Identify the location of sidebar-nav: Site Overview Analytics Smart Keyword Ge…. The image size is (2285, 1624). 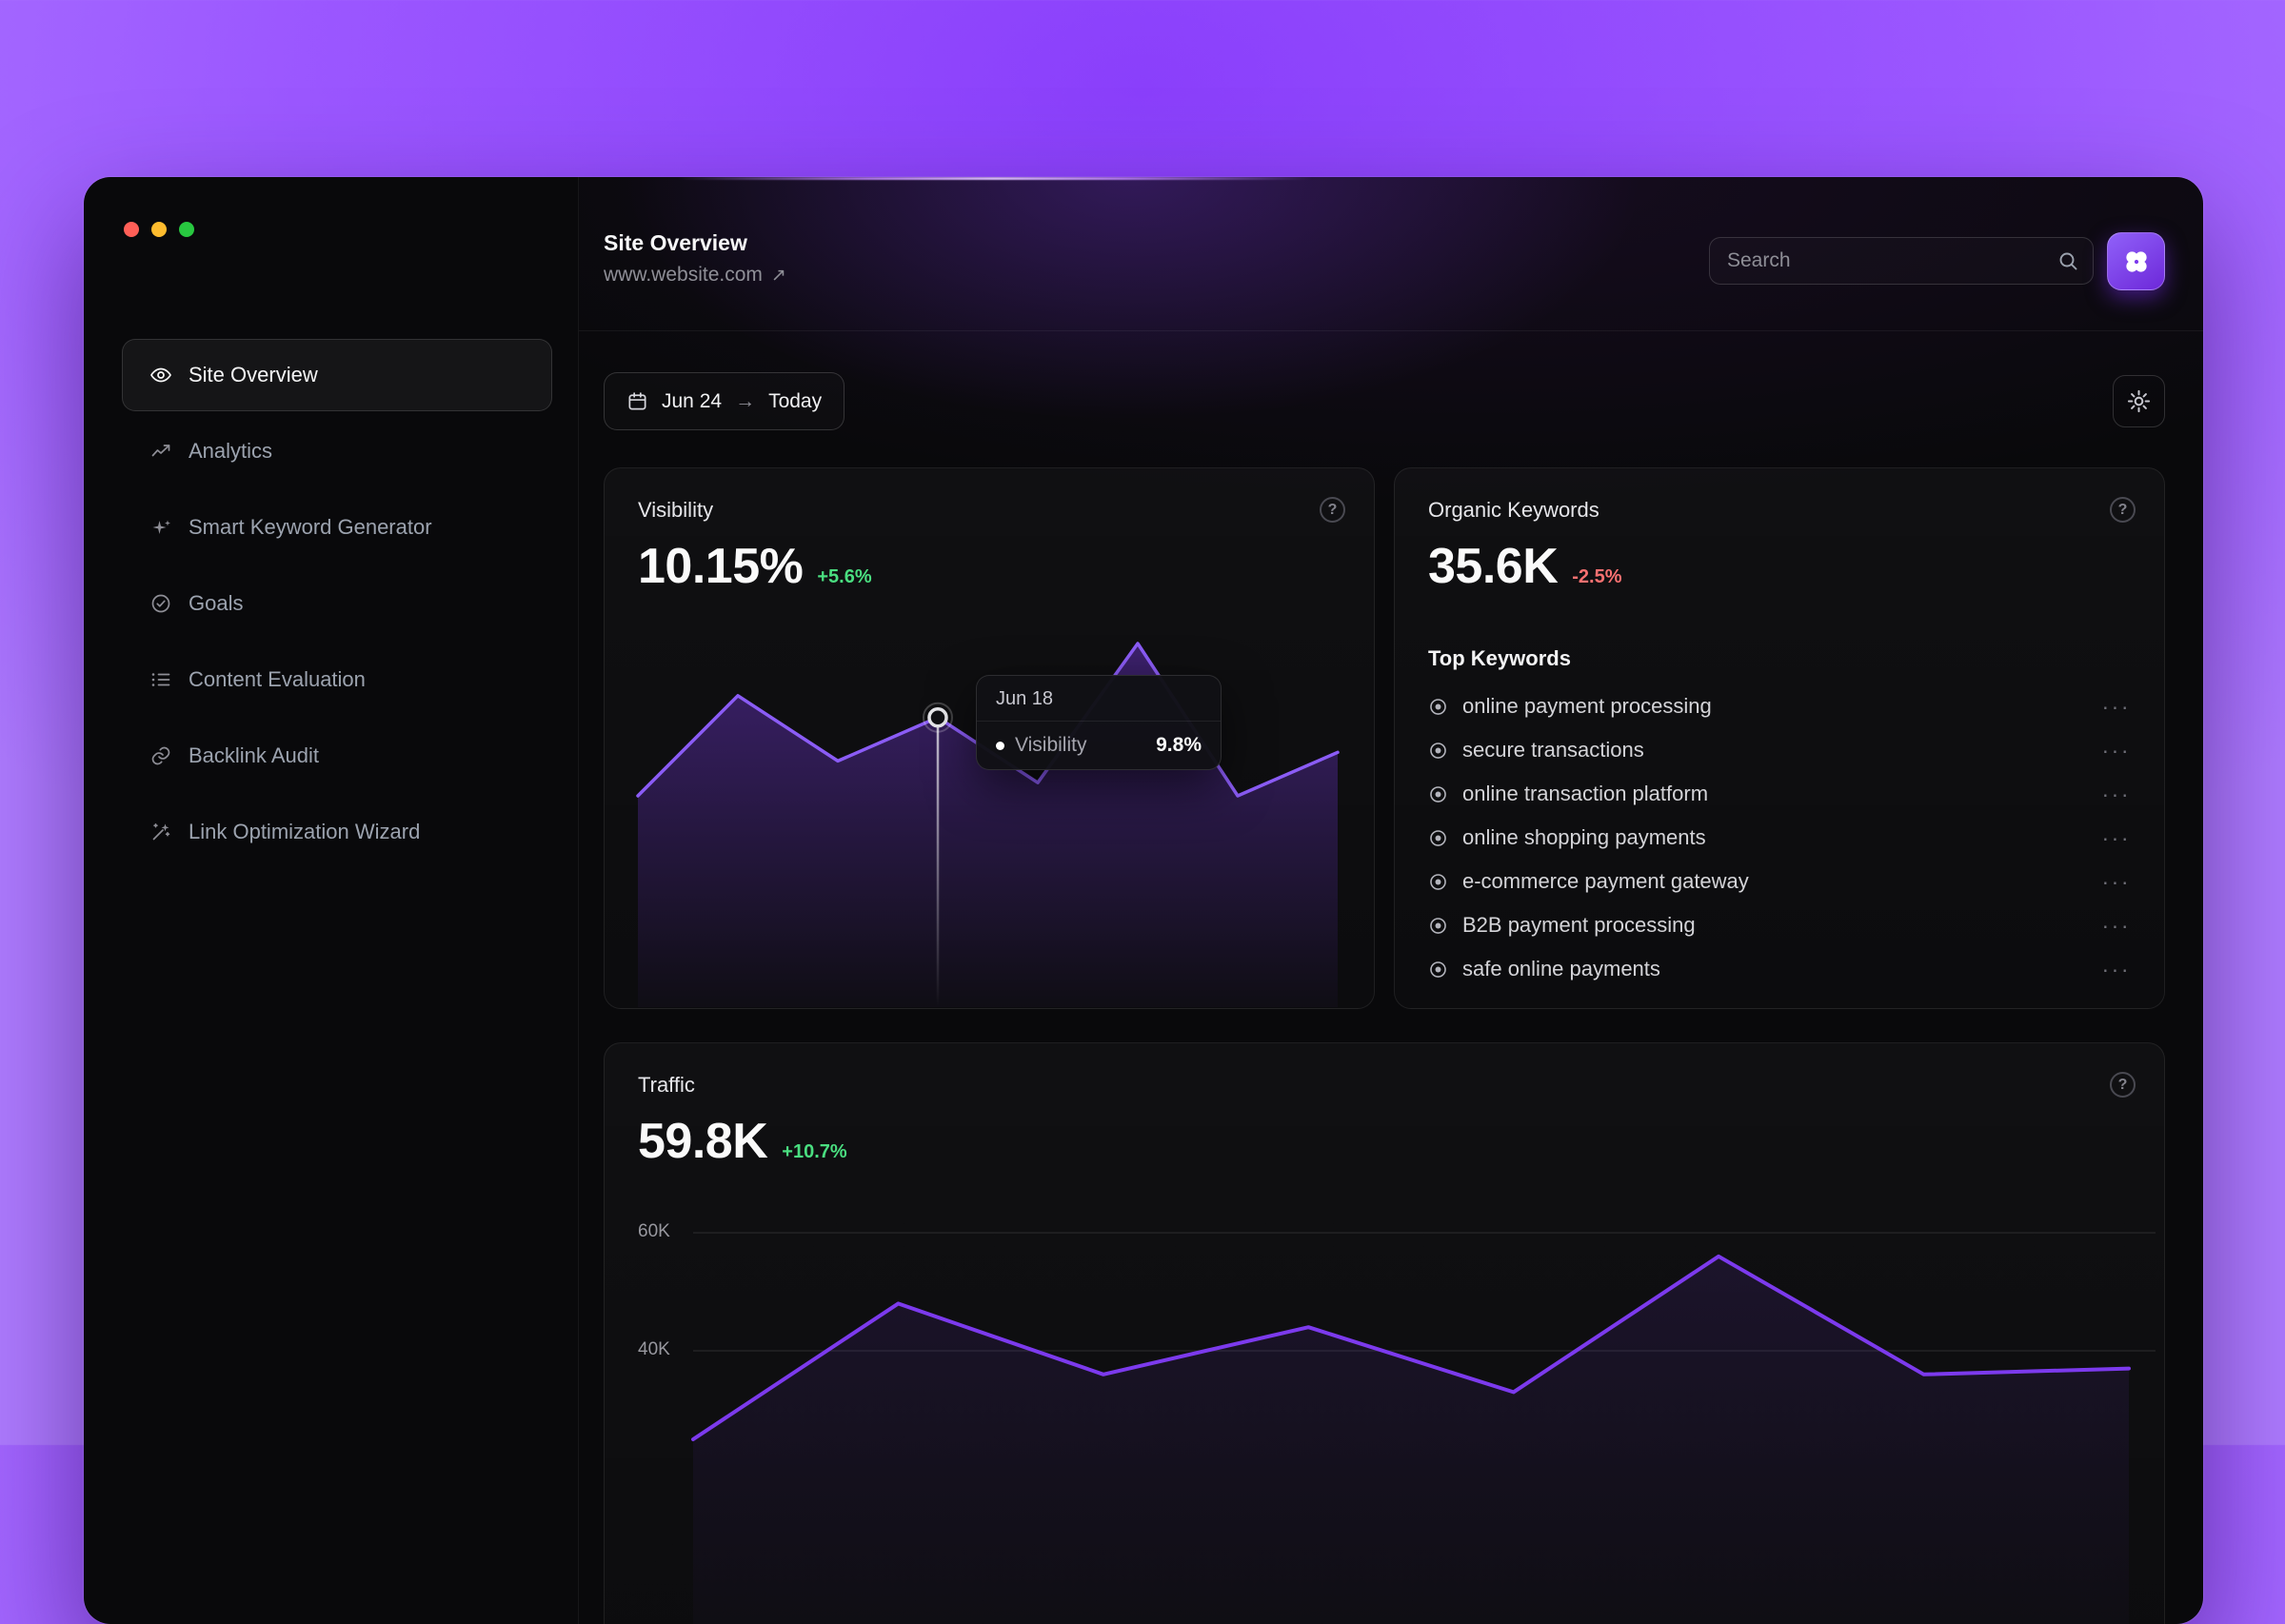
(337, 605).